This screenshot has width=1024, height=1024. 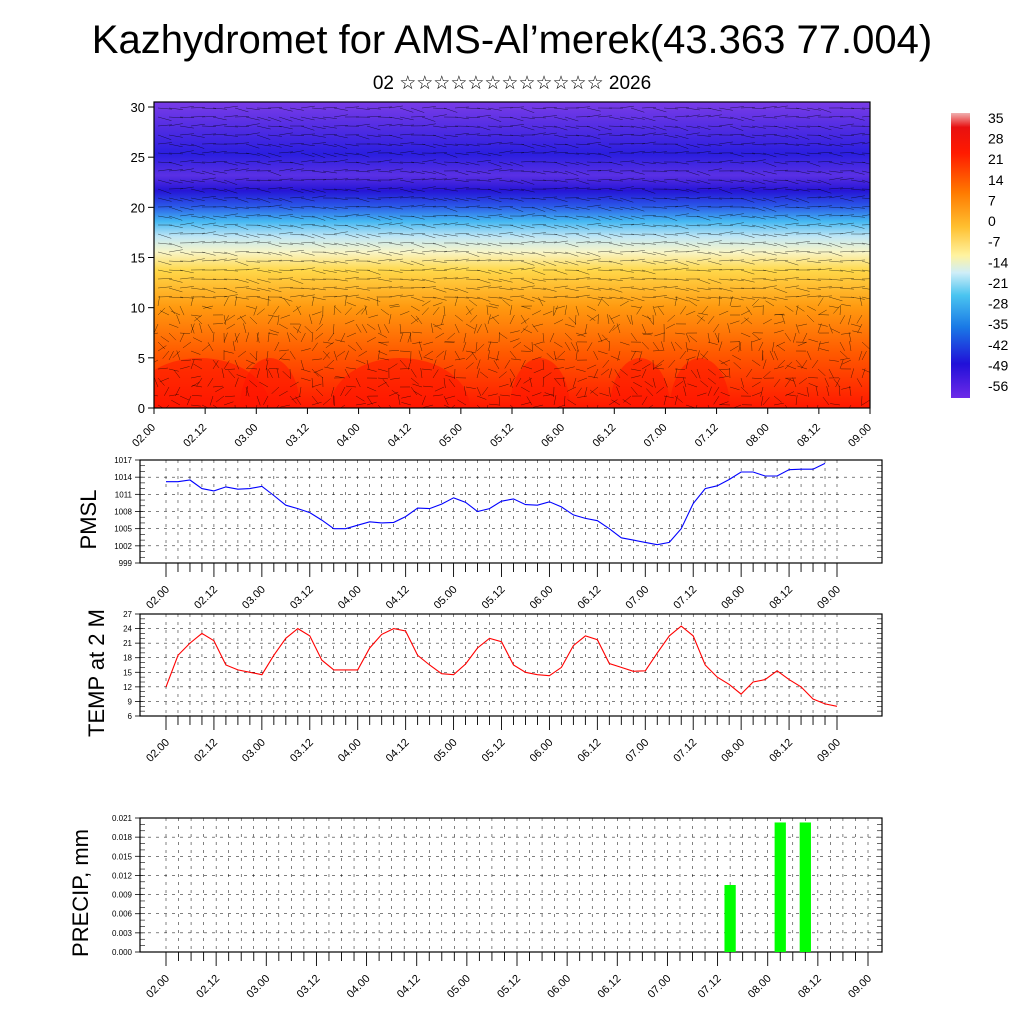 I want to click on series-line, so click(x=496, y=504).